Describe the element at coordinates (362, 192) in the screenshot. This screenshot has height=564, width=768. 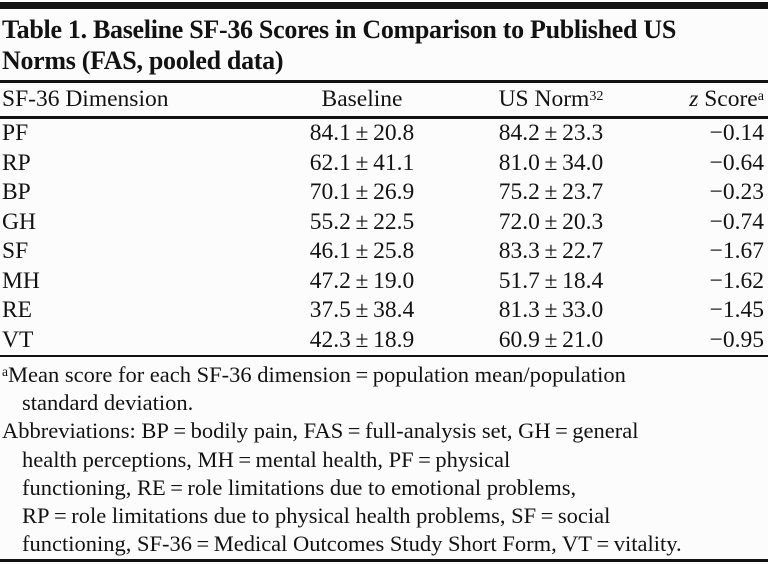
I see `cell-baseline: 70.1 ± 26.9` at that location.